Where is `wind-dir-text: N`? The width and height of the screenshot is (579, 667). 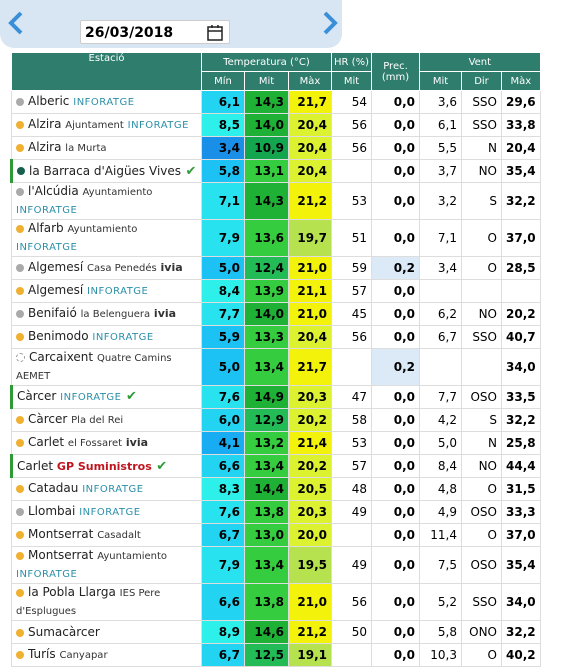
wind-dir-text: N is located at coordinates (492, 148).